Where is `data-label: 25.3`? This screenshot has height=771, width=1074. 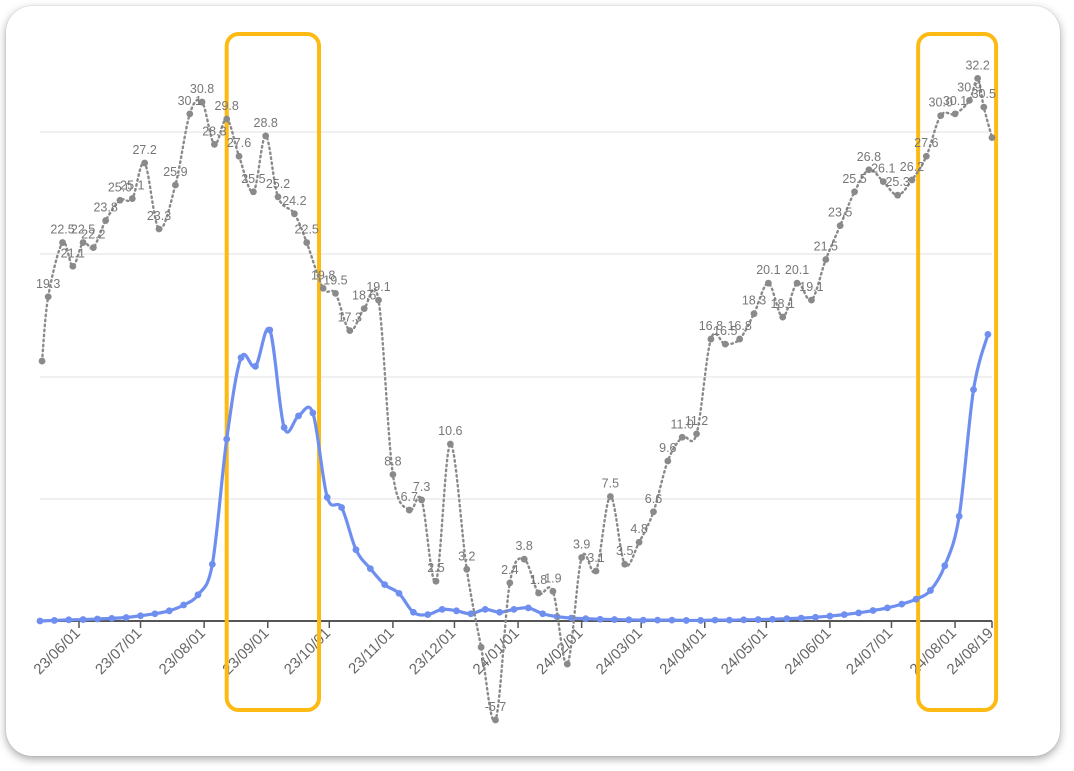 data-label: 25.3 is located at coordinates (897, 182).